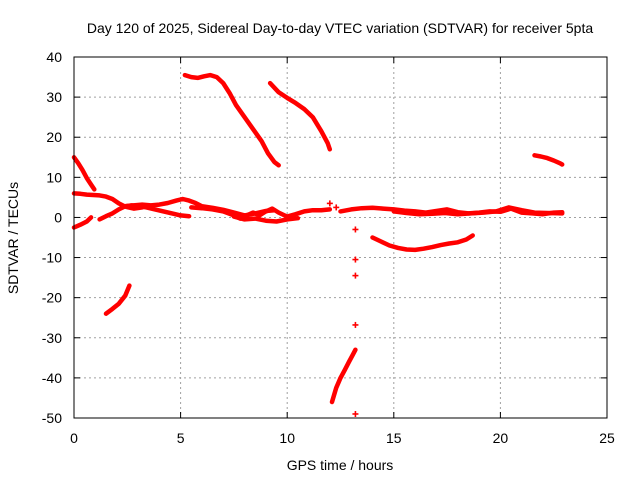 The width and height of the screenshot is (640, 480). Describe the element at coordinates (58, 217) in the screenshot. I see `y-tick-label: 0` at that location.